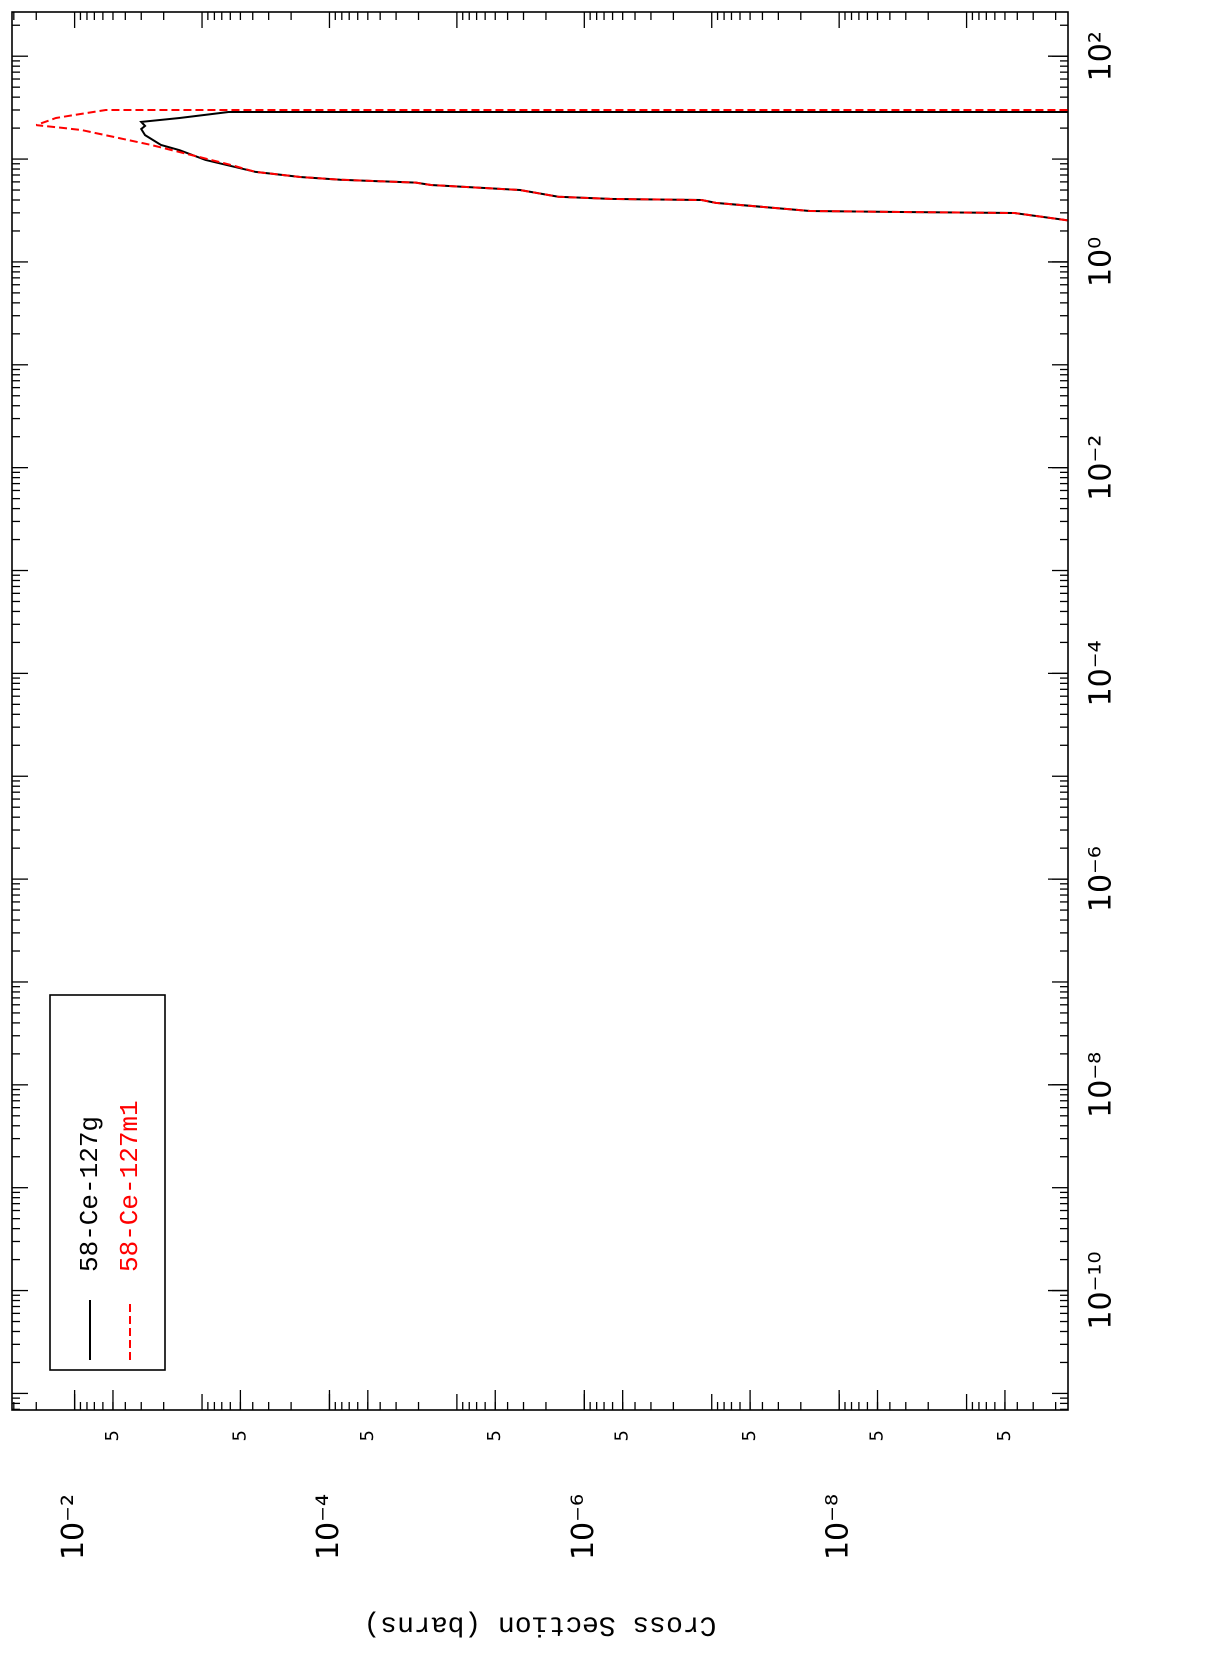 The height and width of the screenshot is (1662, 1207). What do you see at coordinates (583, 1527) in the screenshot?
I see `y-tick-label: 10⁻⁶` at bounding box center [583, 1527].